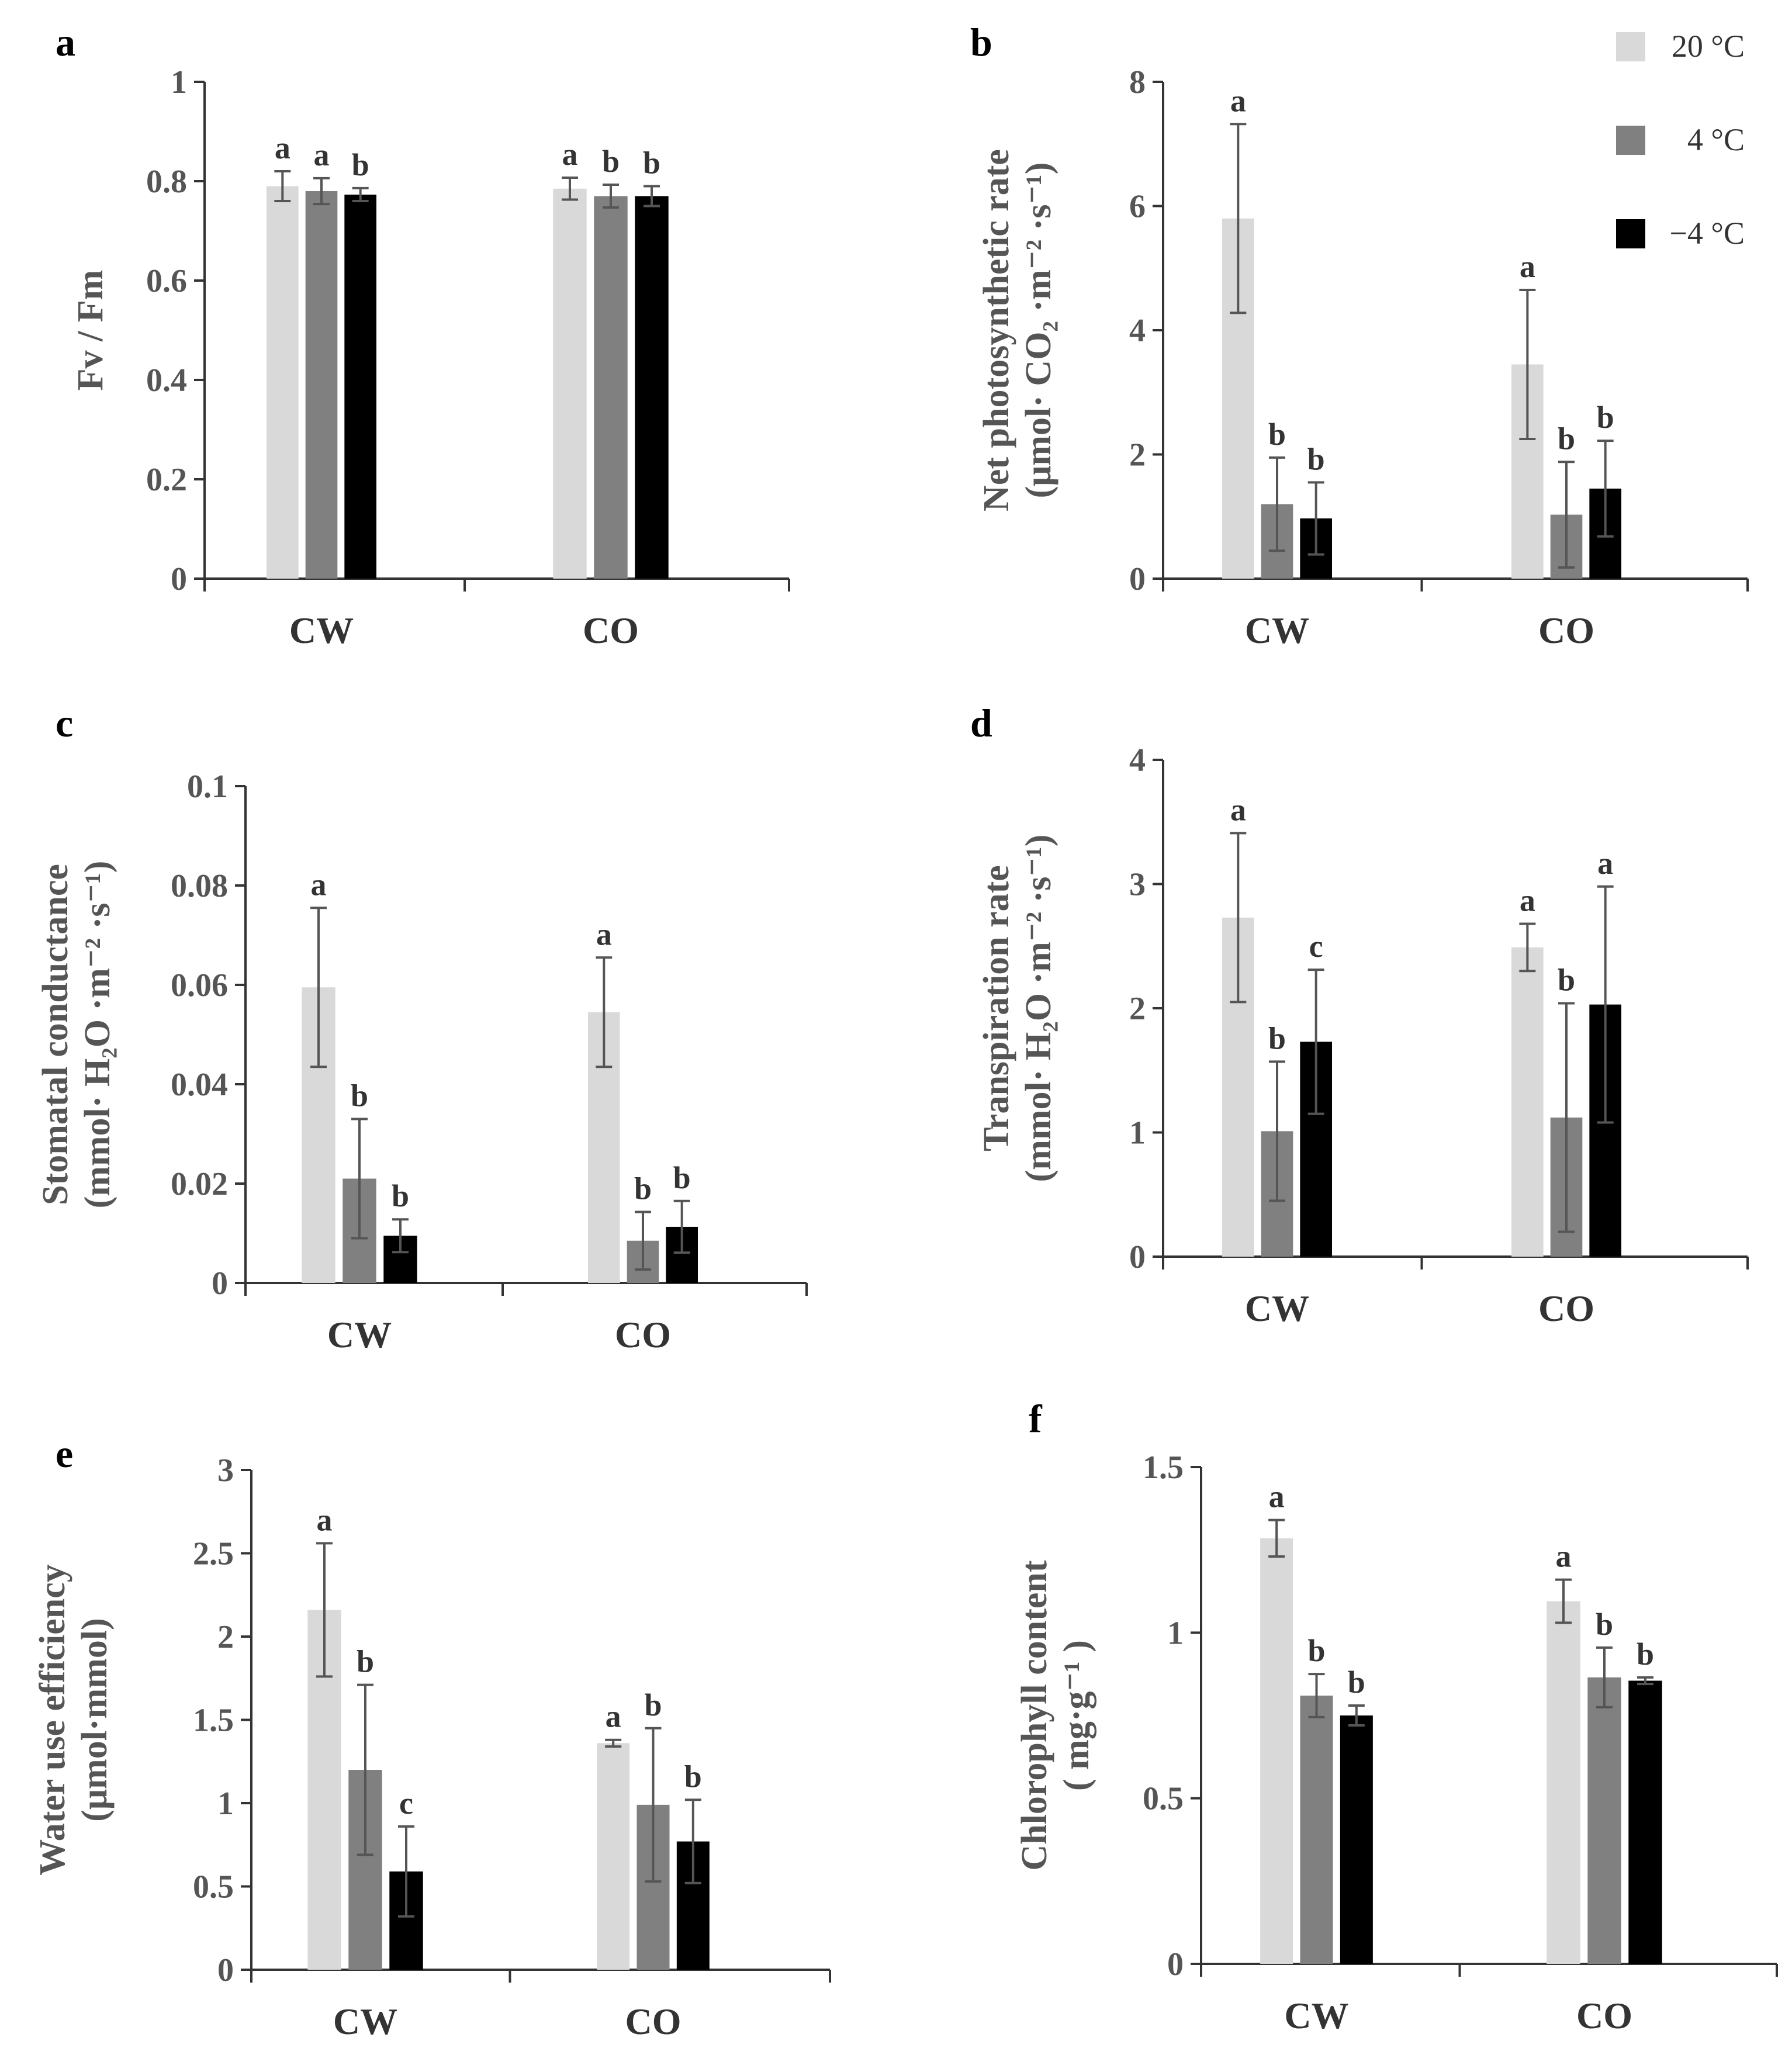  I want to click on panel-letter-c: c, so click(64, 723).